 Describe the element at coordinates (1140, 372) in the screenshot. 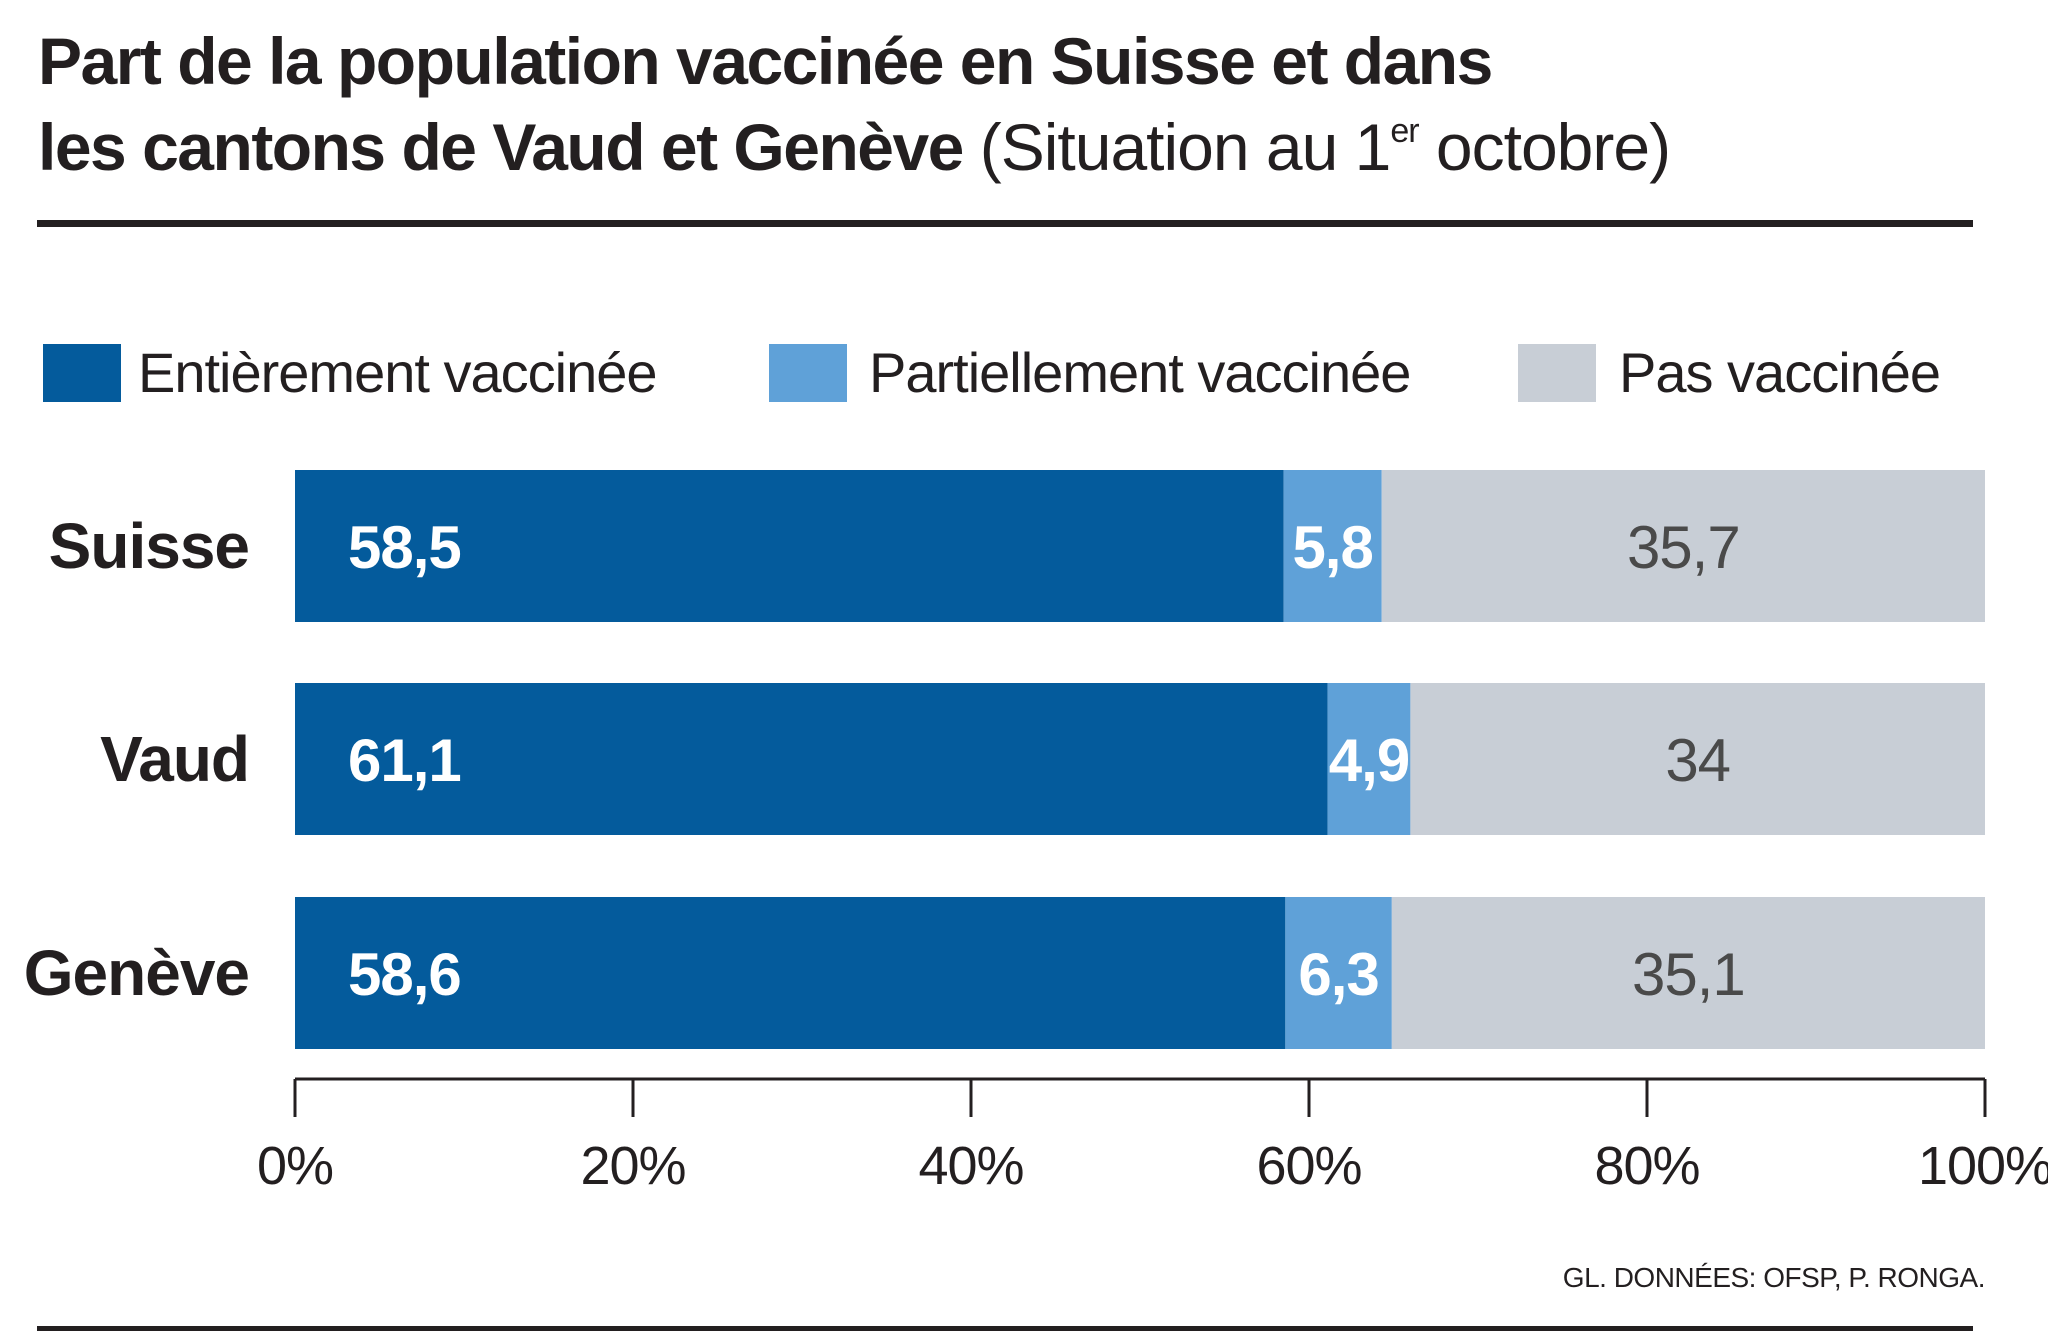

I see `legend-label-partial: Partiellement vaccinée` at that location.